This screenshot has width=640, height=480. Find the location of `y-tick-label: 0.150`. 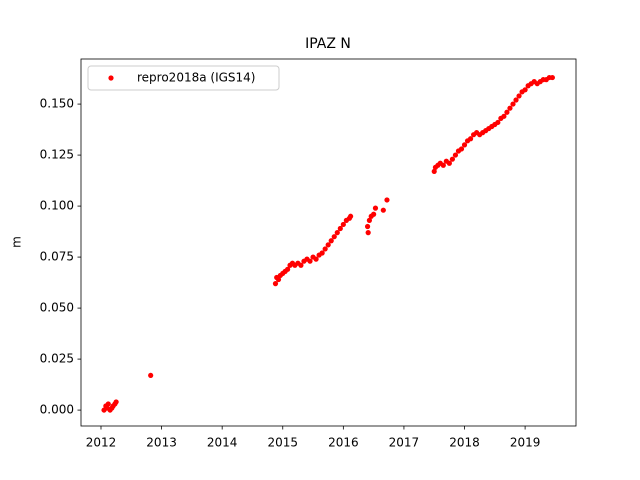

y-tick-label: 0.150 is located at coordinates (57, 104).